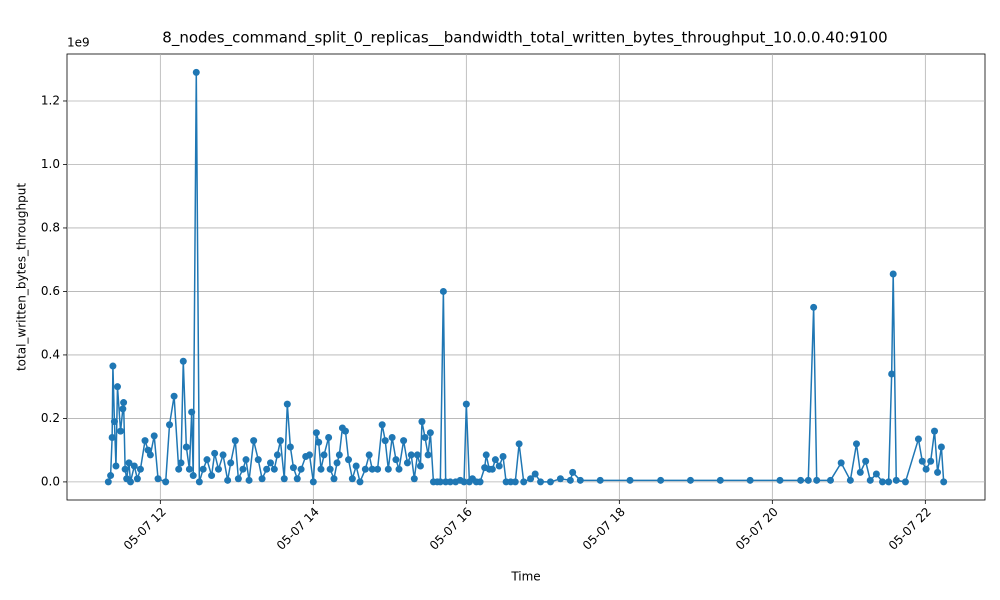  What do you see at coordinates (50, 354) in the screenshot?
I see `y-tick-label: 0.4` at bounding box center [50, 354].